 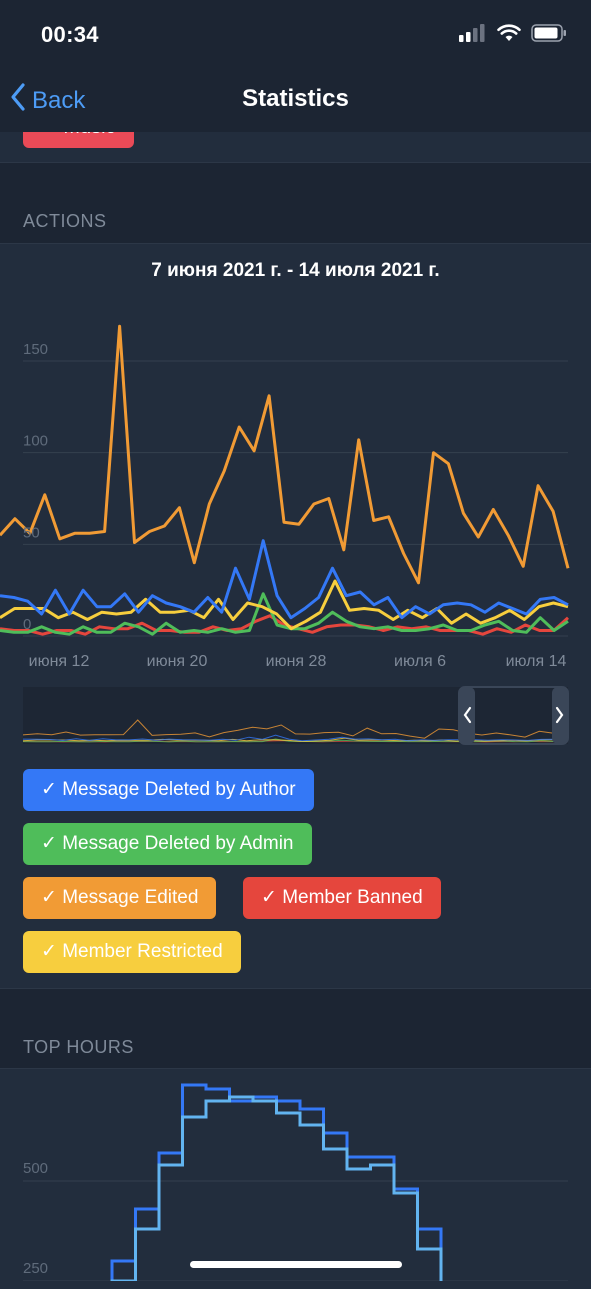 I want to click on series-line-message-deleted-by-author, so click(x=284, y=579).